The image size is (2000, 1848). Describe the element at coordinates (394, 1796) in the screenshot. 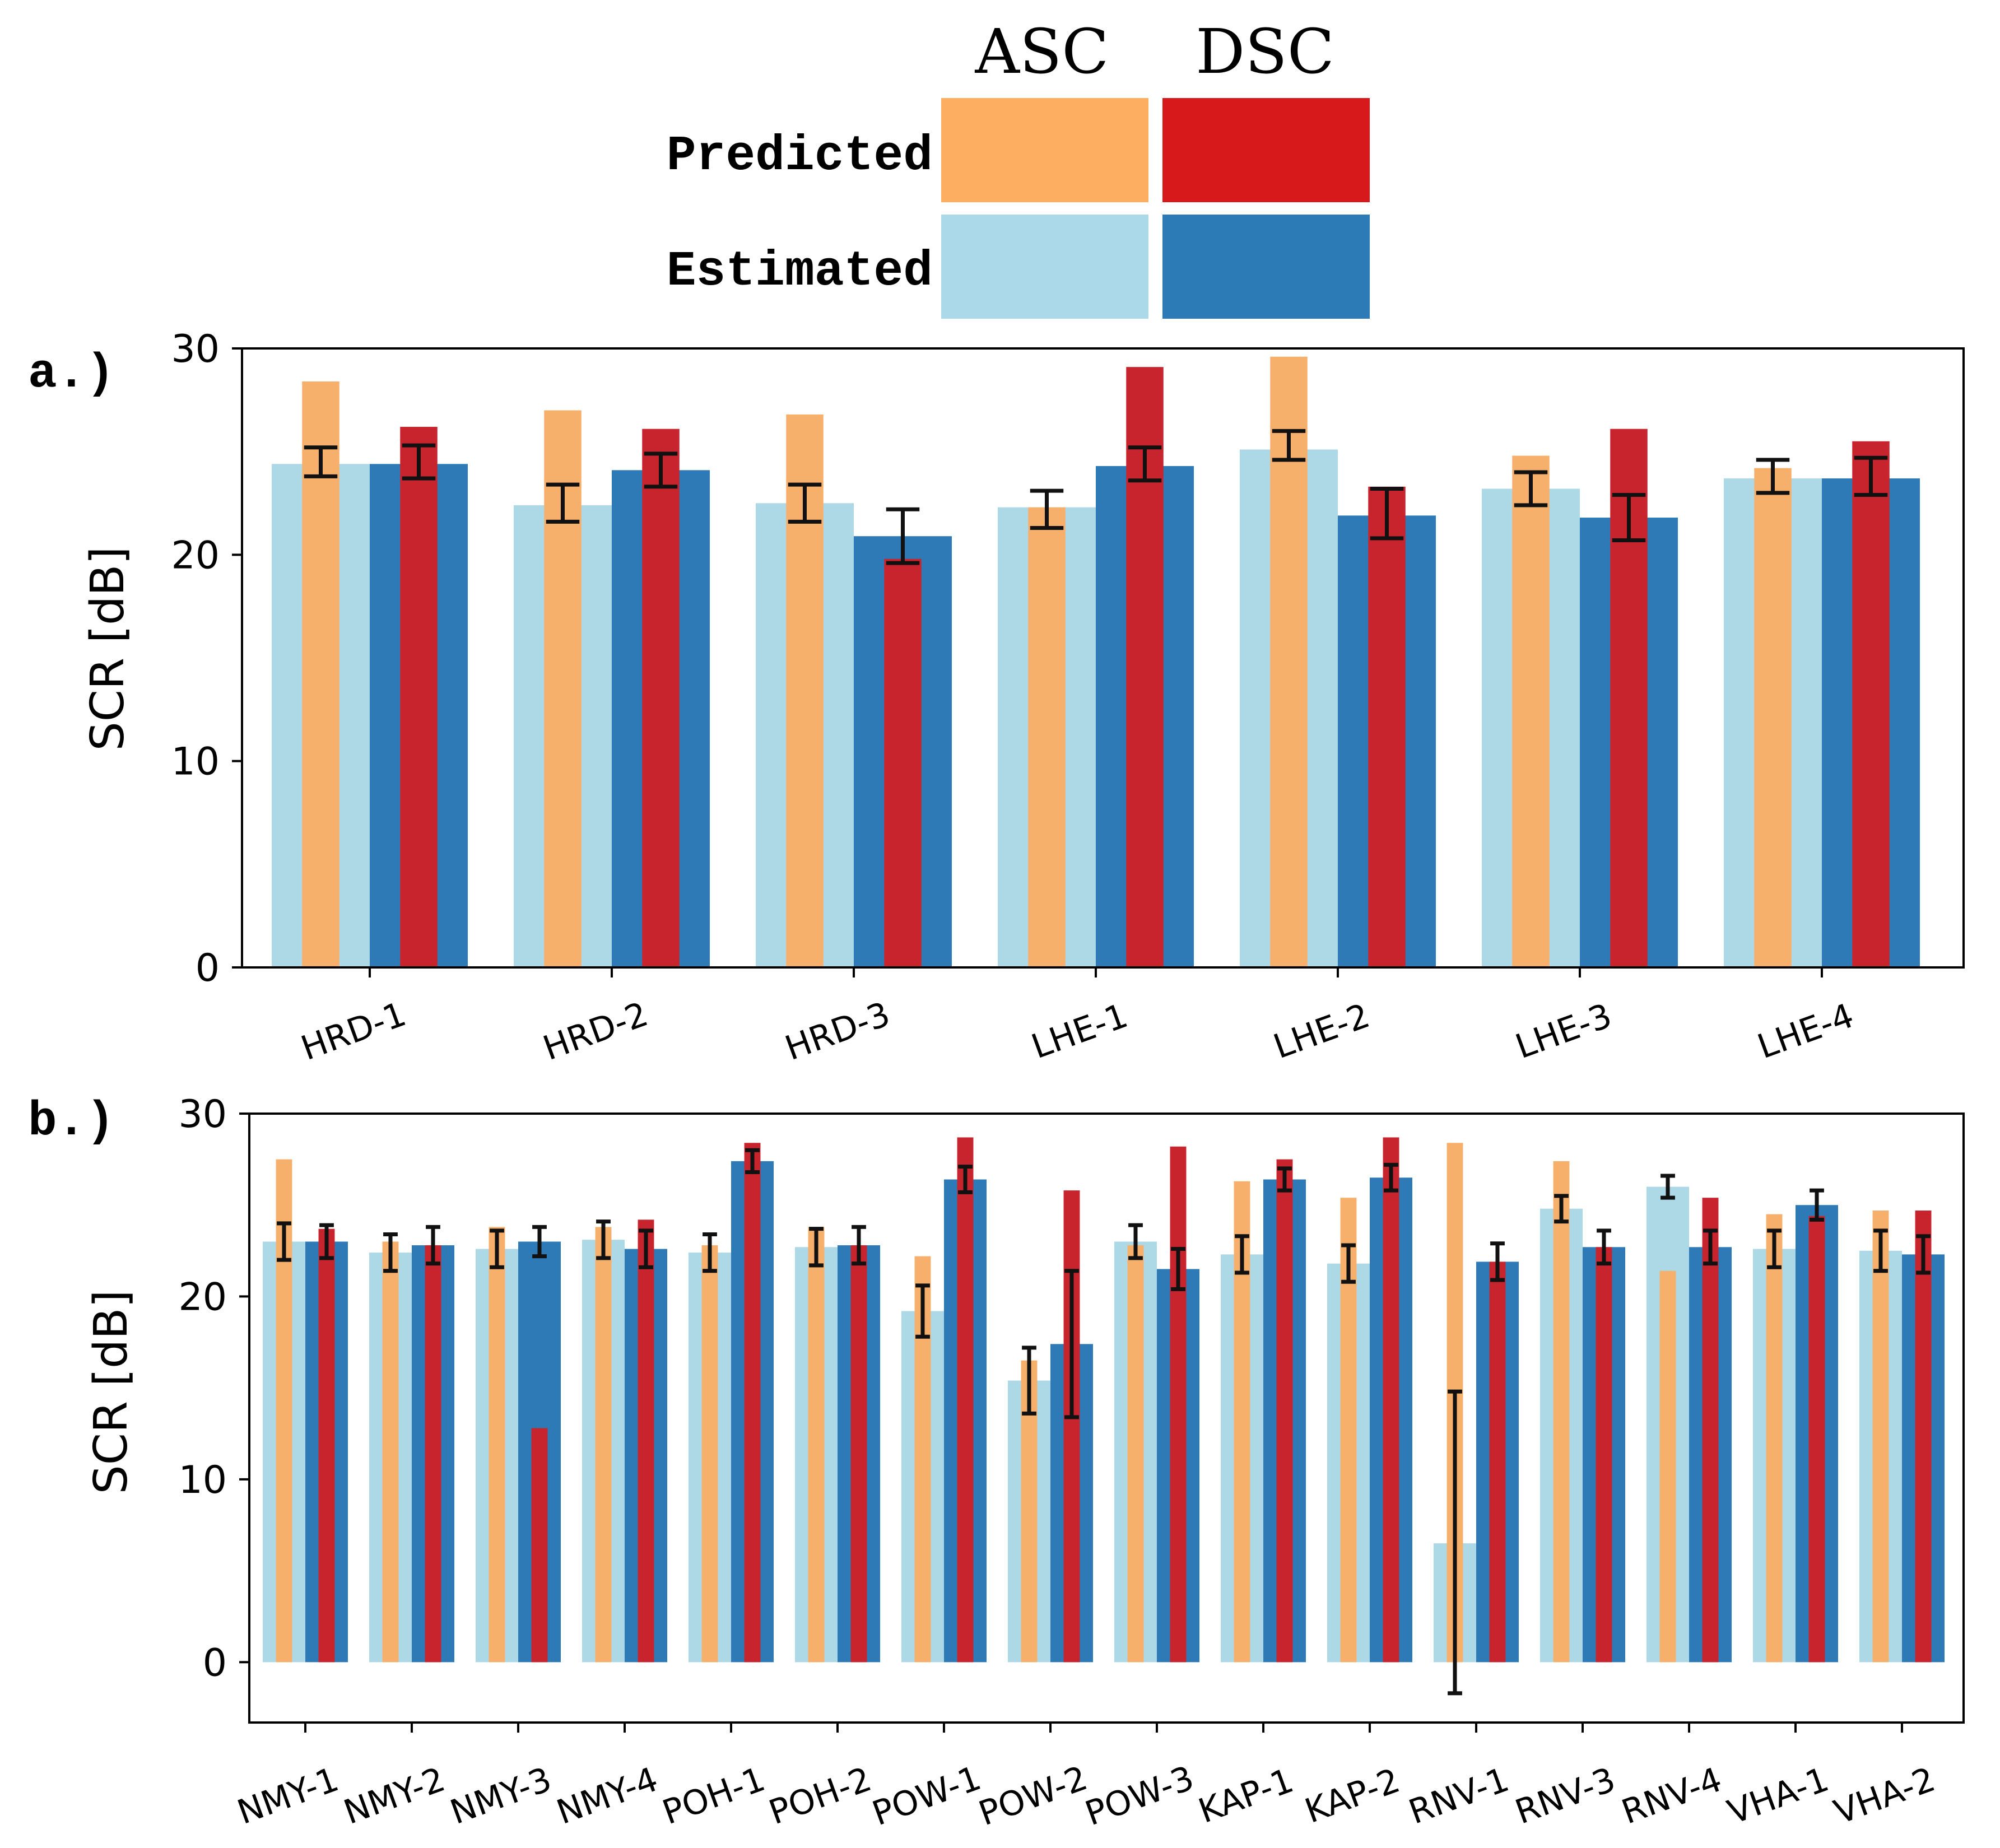

I see `x-tick-label: NMY-2` at that location.